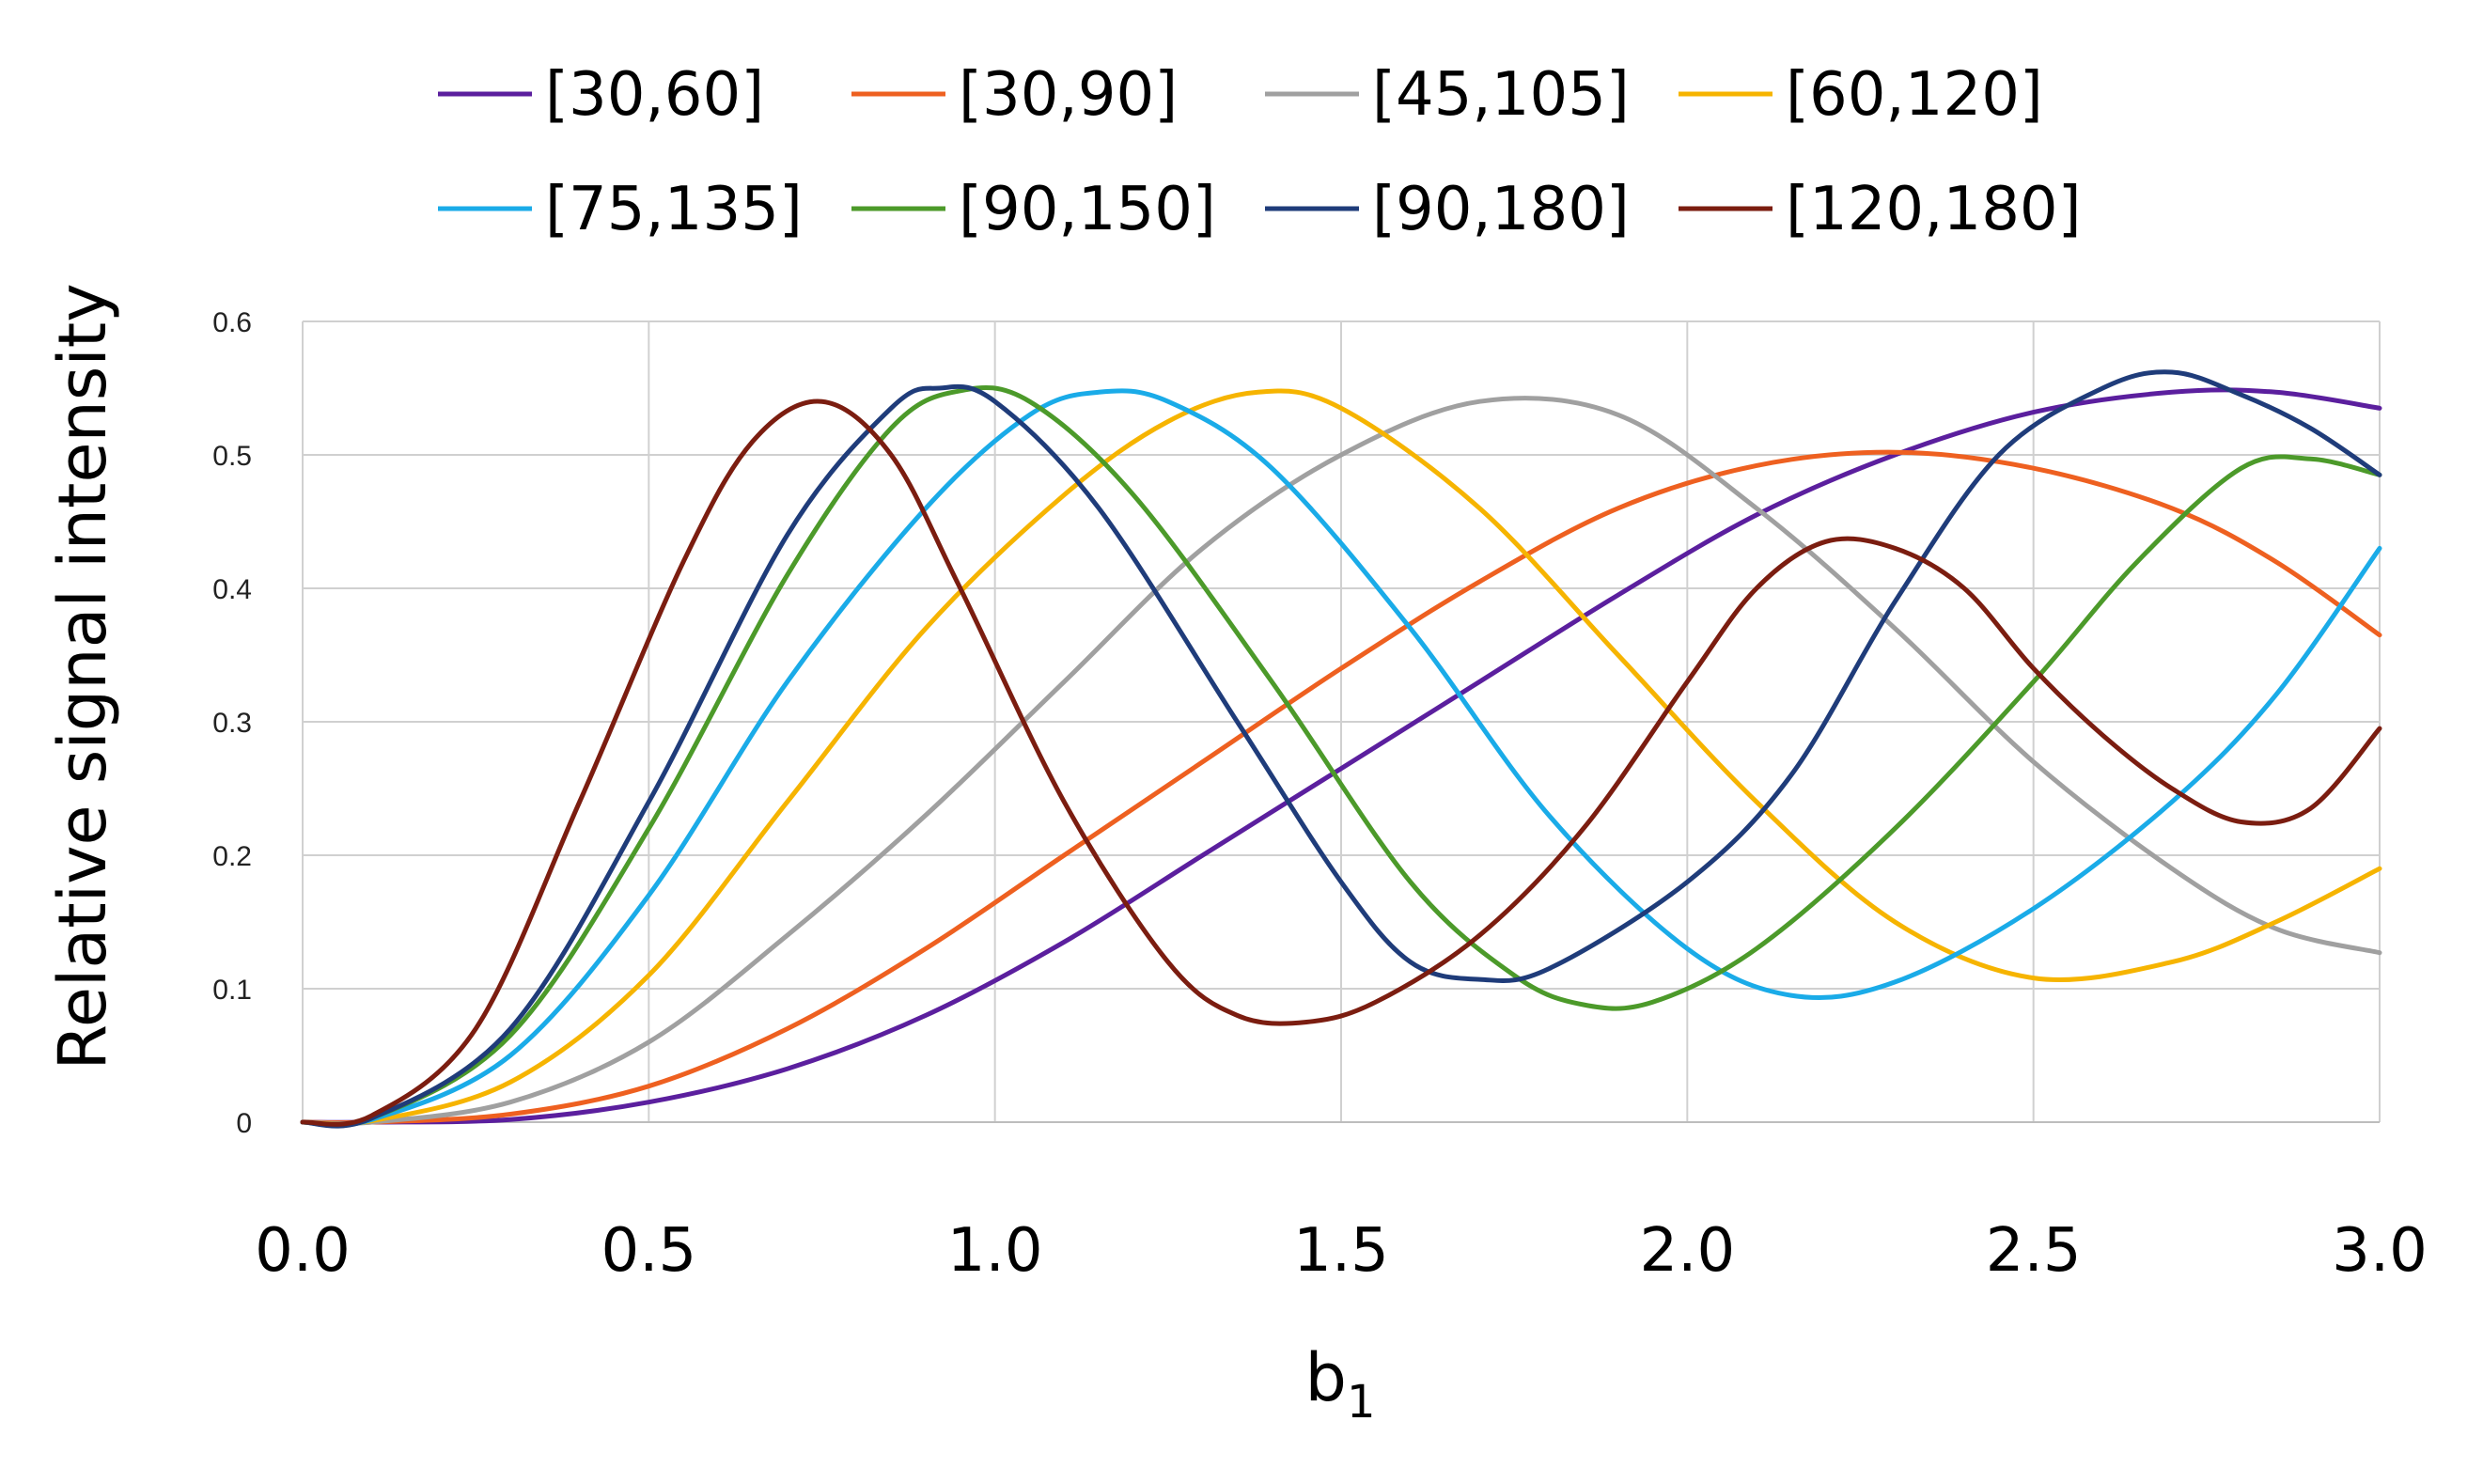 The height and width of the screenshot is (1484, 2483). What do you see at coordinates (1326, 1377) in the screenshot?
I see `x-axis-title-text: b` at bounding box center [1326, 1377].